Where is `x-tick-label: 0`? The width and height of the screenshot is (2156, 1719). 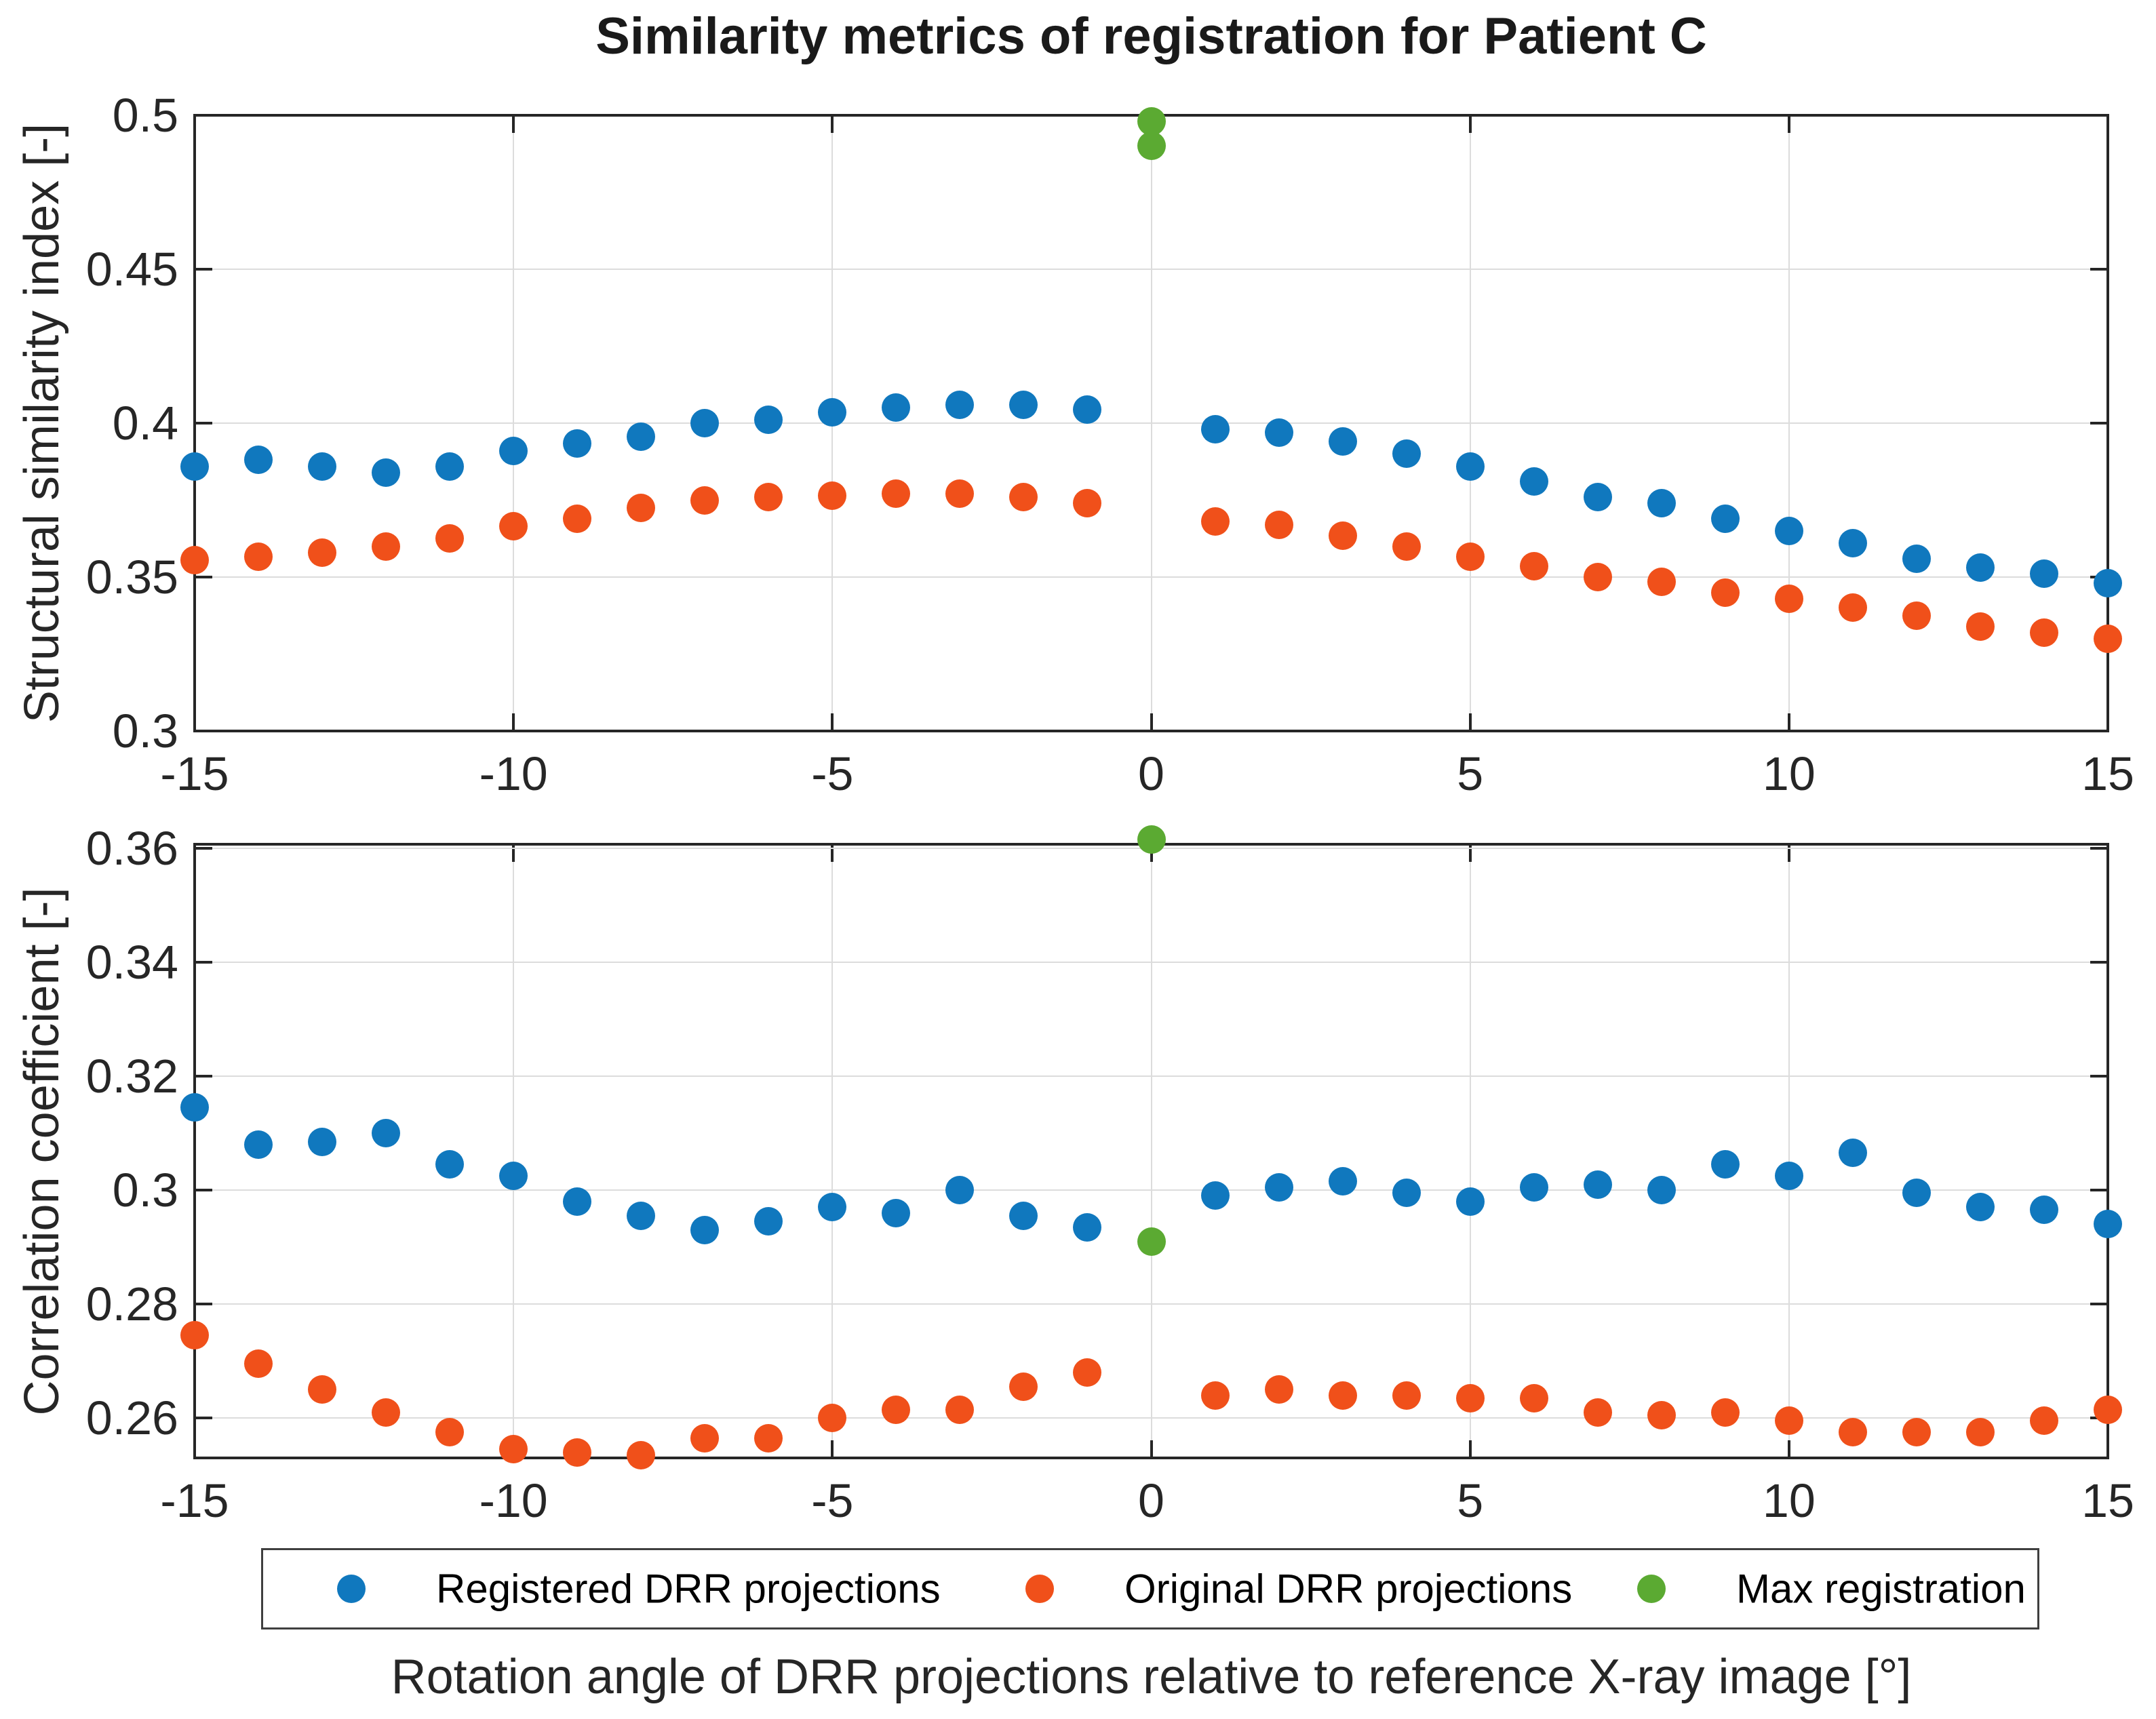 x-tick-label: 0 is located at coordinates (1151, 1500).